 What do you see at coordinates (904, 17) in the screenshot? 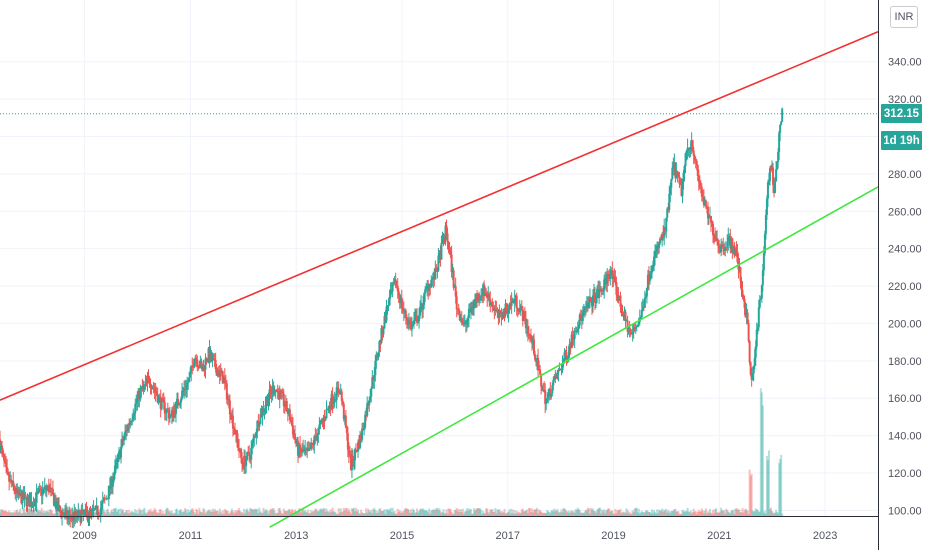
I see `currency-button: INR` at bounding box center [904, 17].